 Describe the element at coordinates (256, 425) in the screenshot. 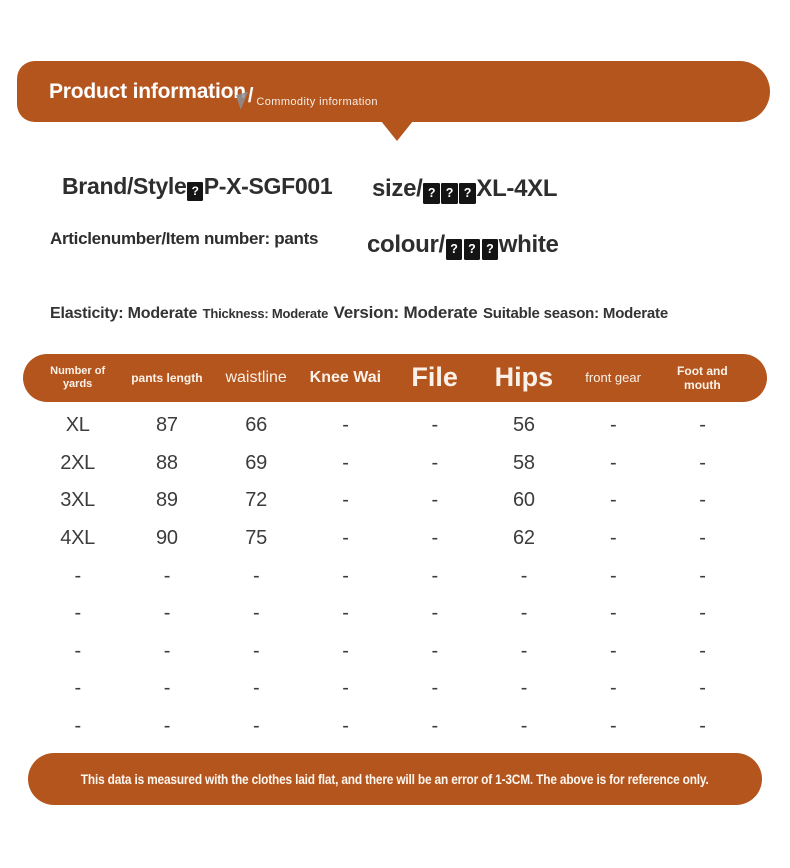

I see `table-cell: 66` at that location.